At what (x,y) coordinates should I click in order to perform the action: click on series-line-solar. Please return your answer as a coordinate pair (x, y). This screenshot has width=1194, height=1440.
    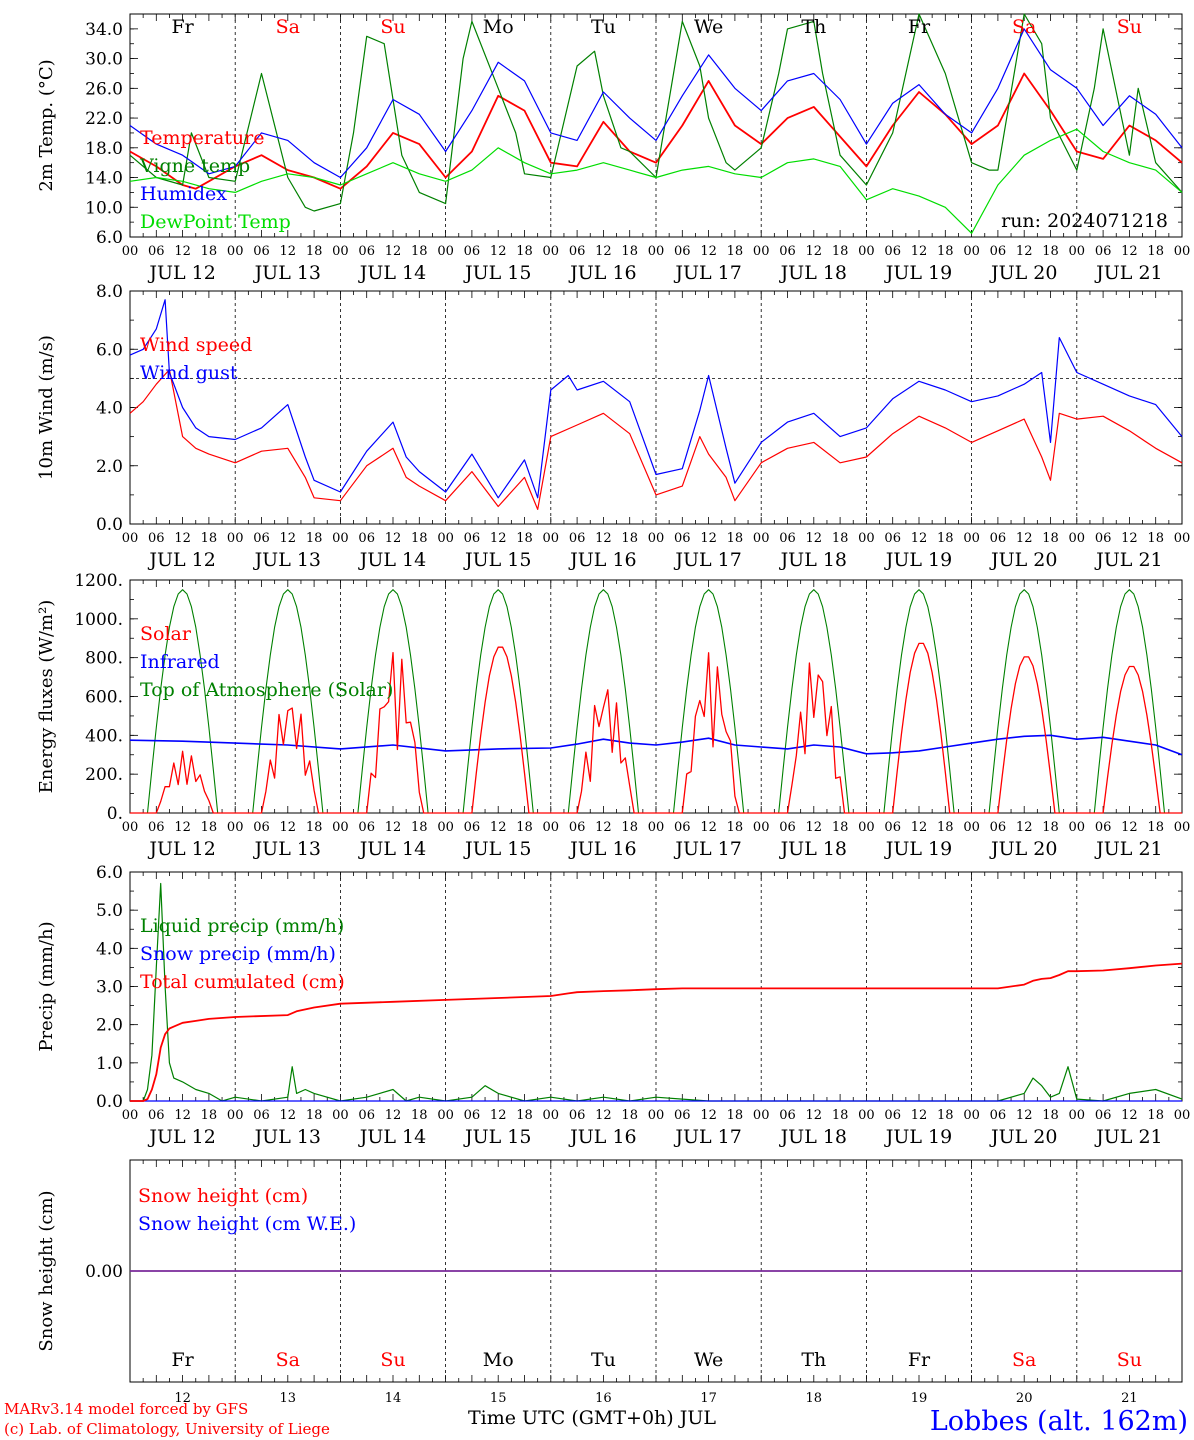
    Looking at the image, I should click on (656, 728).